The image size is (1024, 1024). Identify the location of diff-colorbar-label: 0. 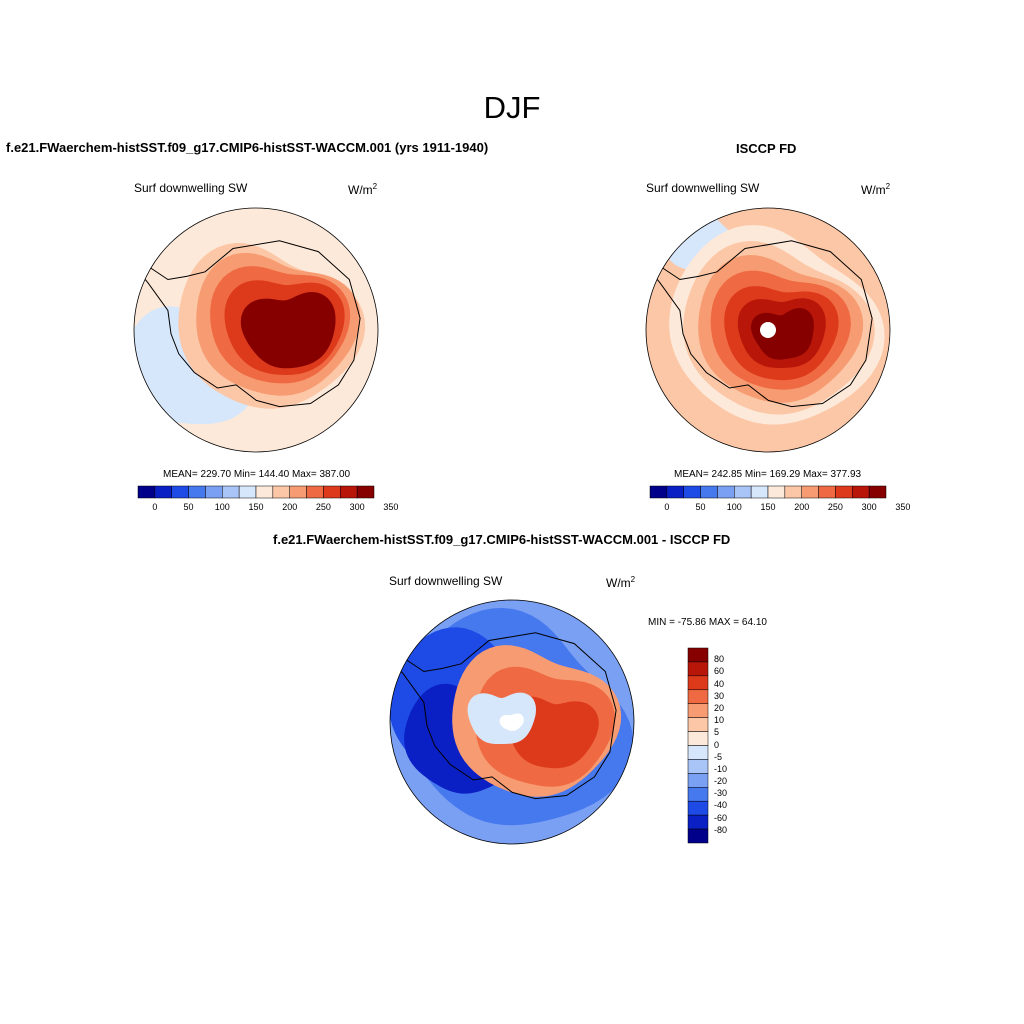
(717, 744).